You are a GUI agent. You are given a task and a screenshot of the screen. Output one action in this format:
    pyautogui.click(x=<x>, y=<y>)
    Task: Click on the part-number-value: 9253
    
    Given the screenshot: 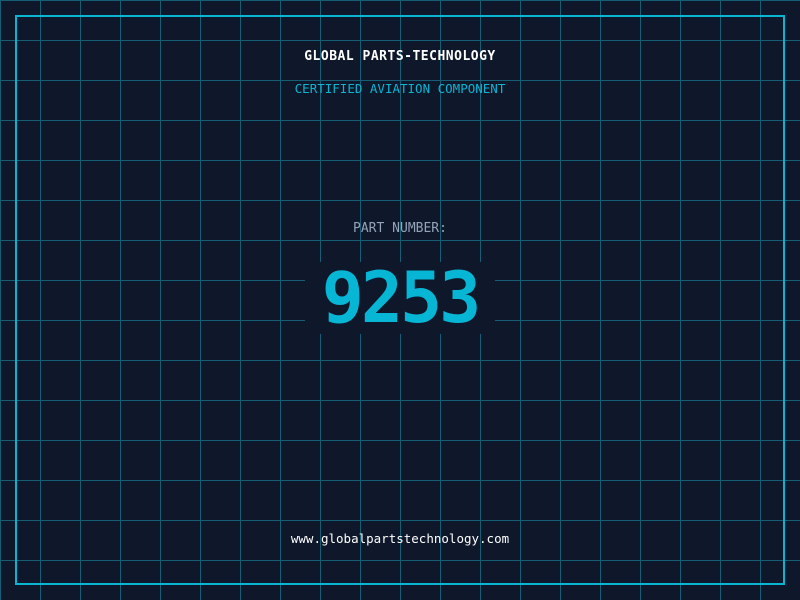 What is the action you would take?
    pyautogui.click(x=401, y=298)
    